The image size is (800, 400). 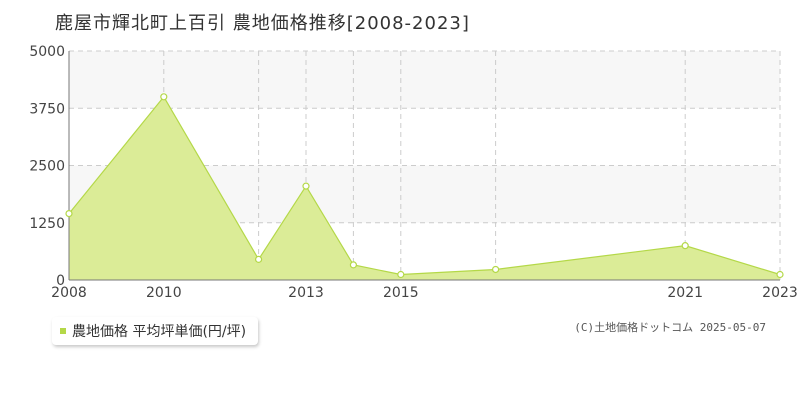 What do you see at coordinates (60, 281) in the screenshot?
I see `y-tick-label: 0` at bounding box center [60, 281].